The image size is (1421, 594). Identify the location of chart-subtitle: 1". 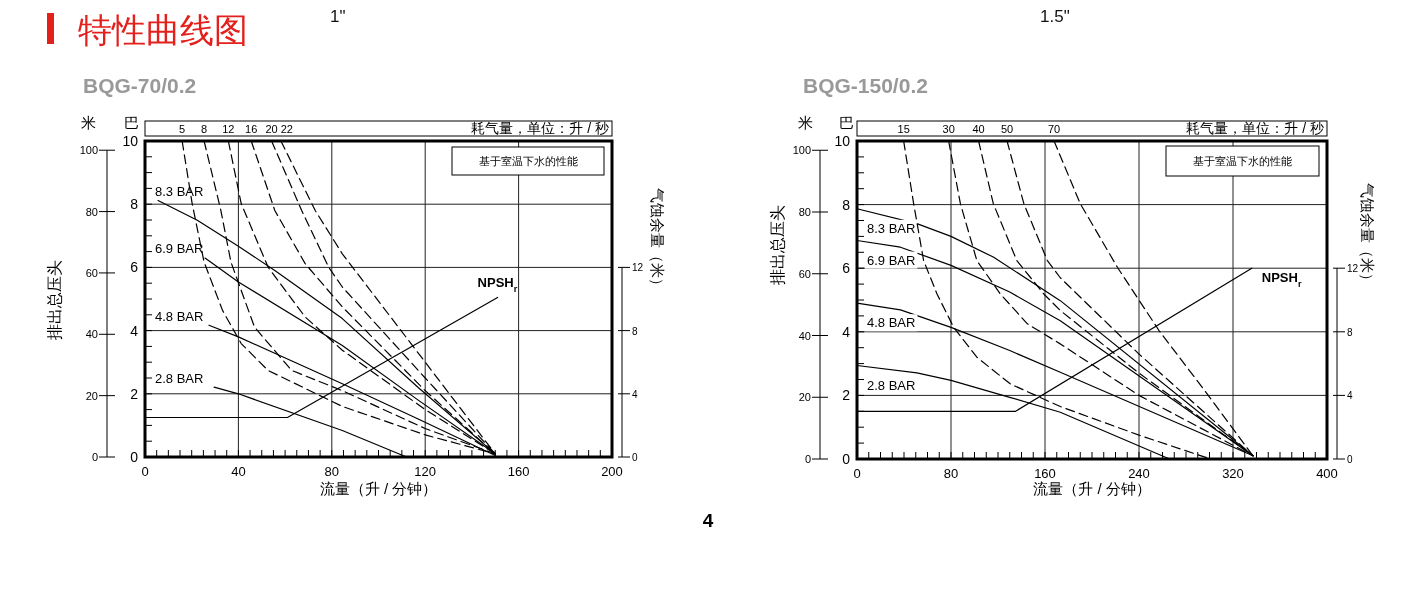
(338, 16).